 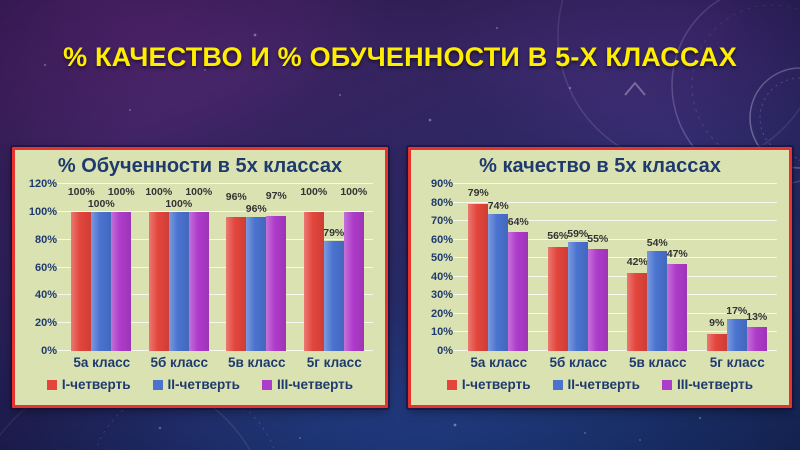 I want to click on bar-group: 100% 79% 100%, so click(x=333, y=268).